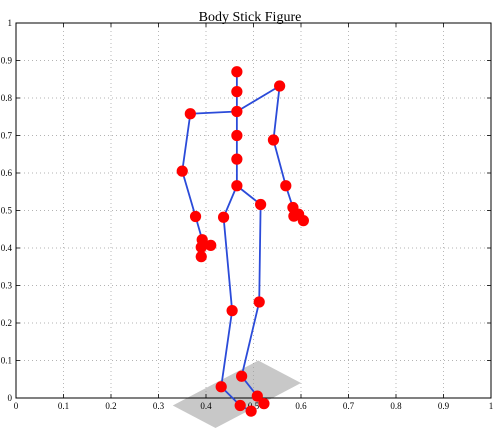 Image resolution: width=498 pixels, height=431 pixels. I want to click on x-tick-label: 0.7, so click(349, 406).